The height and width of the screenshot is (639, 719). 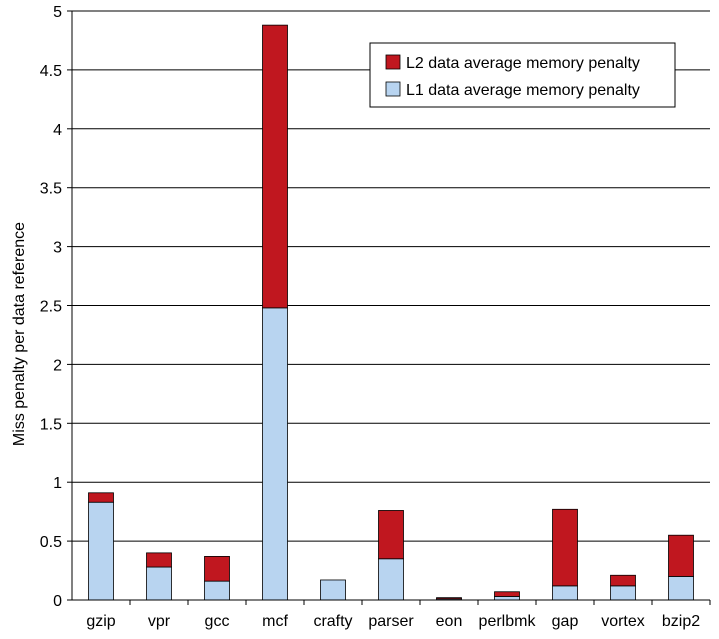 I want to click on bar-mcf-l1, so click(x=275, y=454).